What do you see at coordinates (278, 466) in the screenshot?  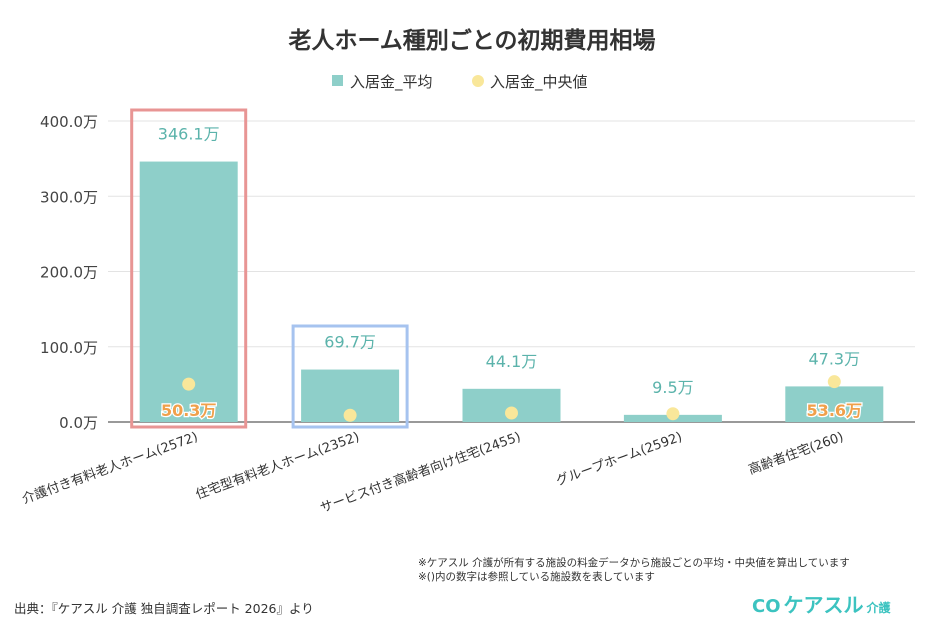 I see `x-tick-label: 住宅型有料老人ホーム(2352)` at bounding box center [278, 466].